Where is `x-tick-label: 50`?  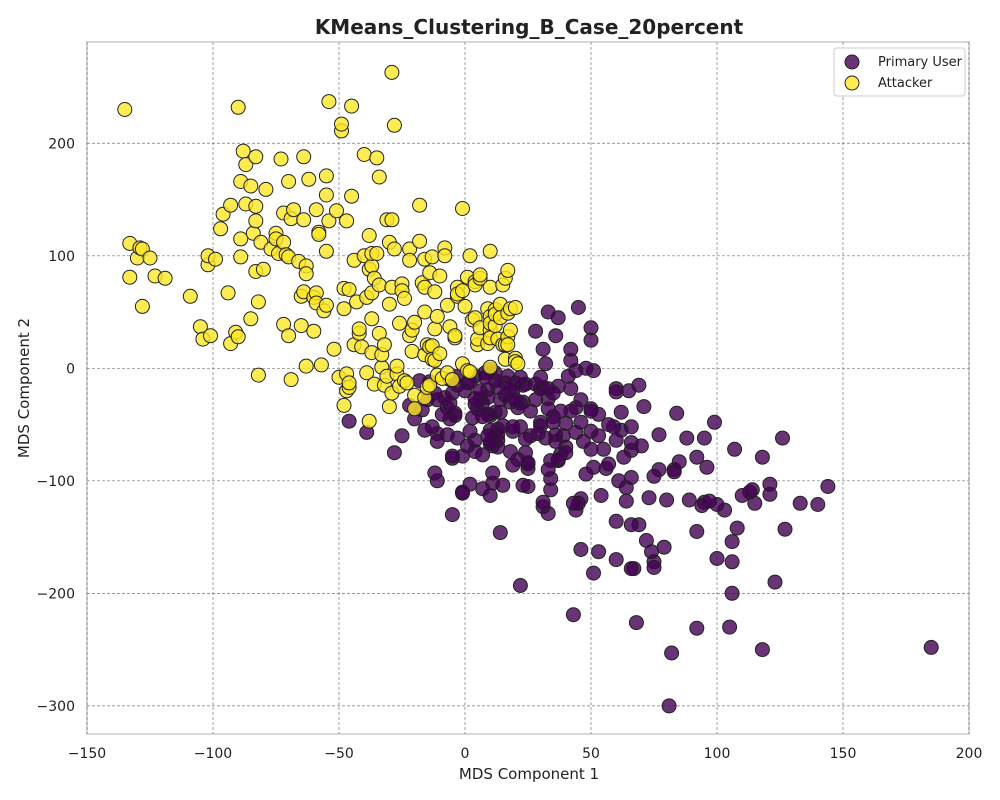 x-tick-label: 50 is located at coordinates (591, 754).